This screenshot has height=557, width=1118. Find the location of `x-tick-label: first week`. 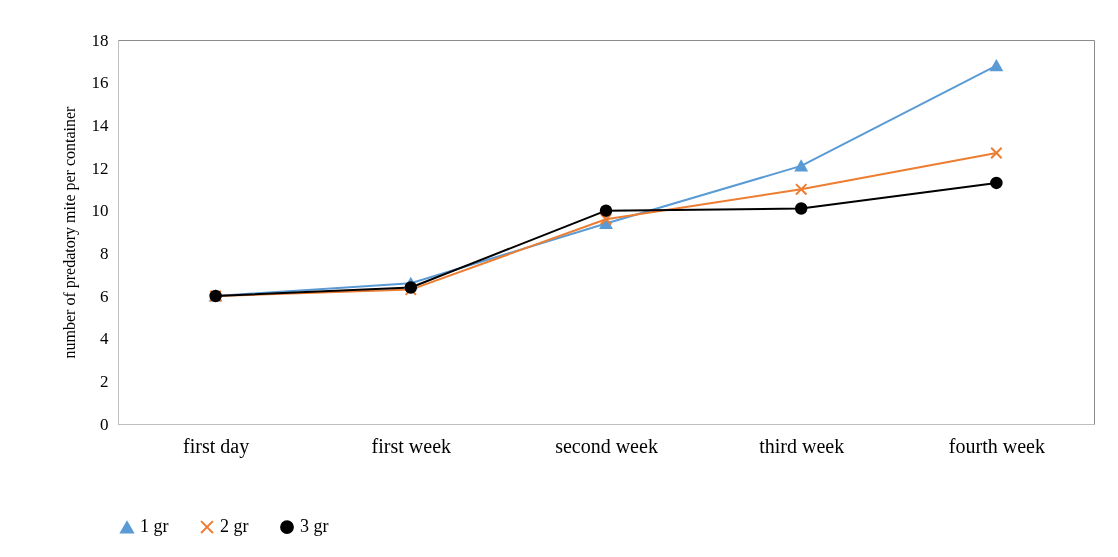

x-tick-label: first week is located at coordinates (411, 445).